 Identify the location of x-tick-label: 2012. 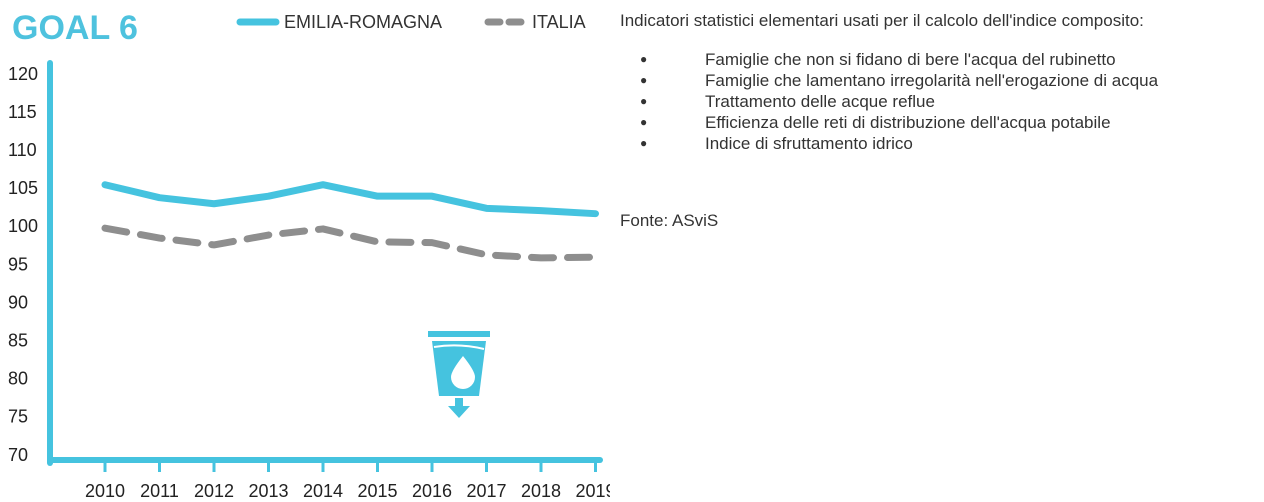
(214, 491).